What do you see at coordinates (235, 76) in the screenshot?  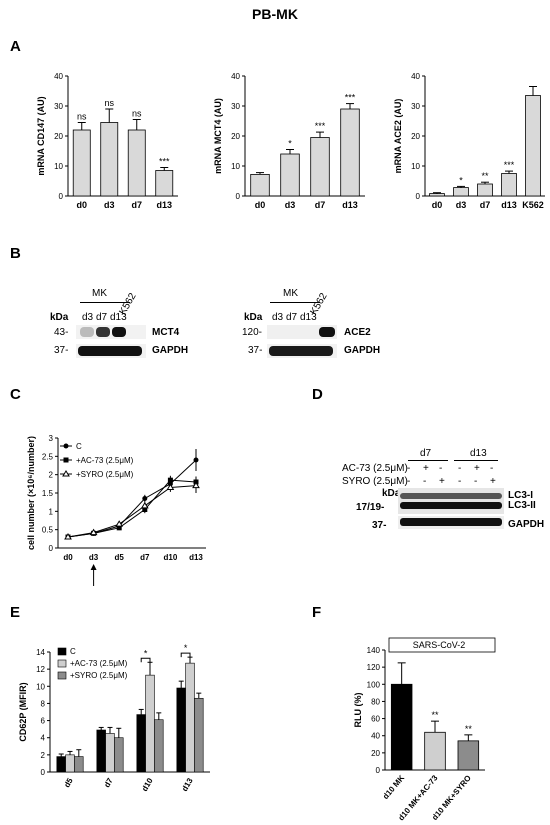 I see `y-tick-label: 40` at bounding box center [235, 76].